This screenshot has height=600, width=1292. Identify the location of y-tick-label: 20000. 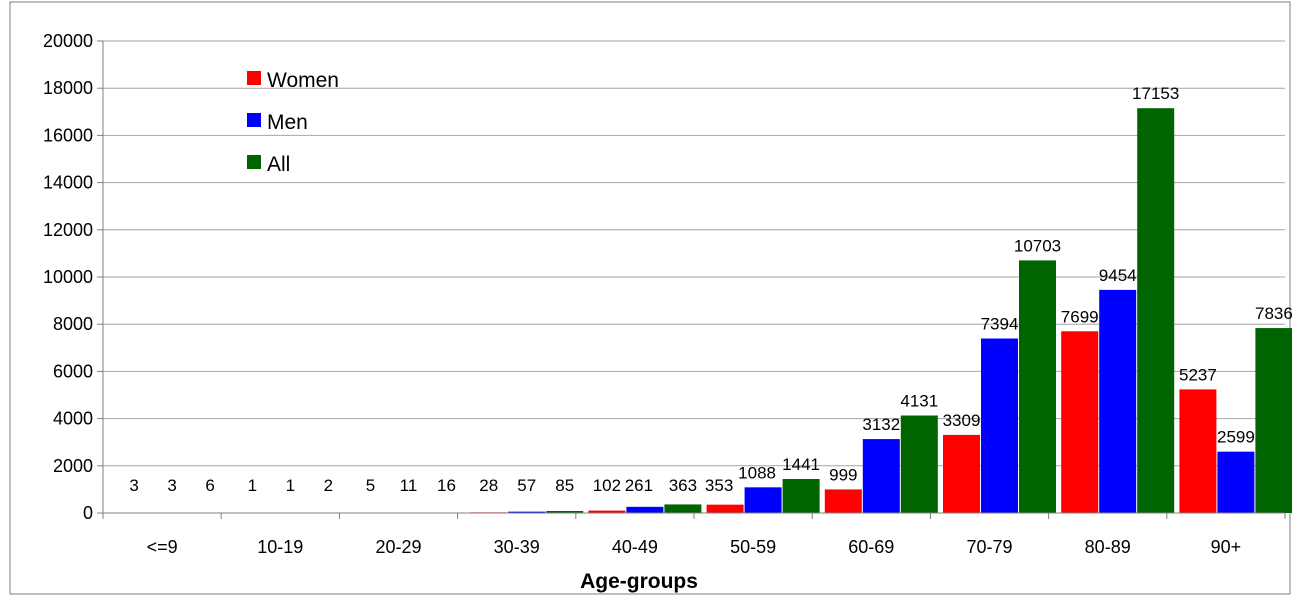
(68, 41).